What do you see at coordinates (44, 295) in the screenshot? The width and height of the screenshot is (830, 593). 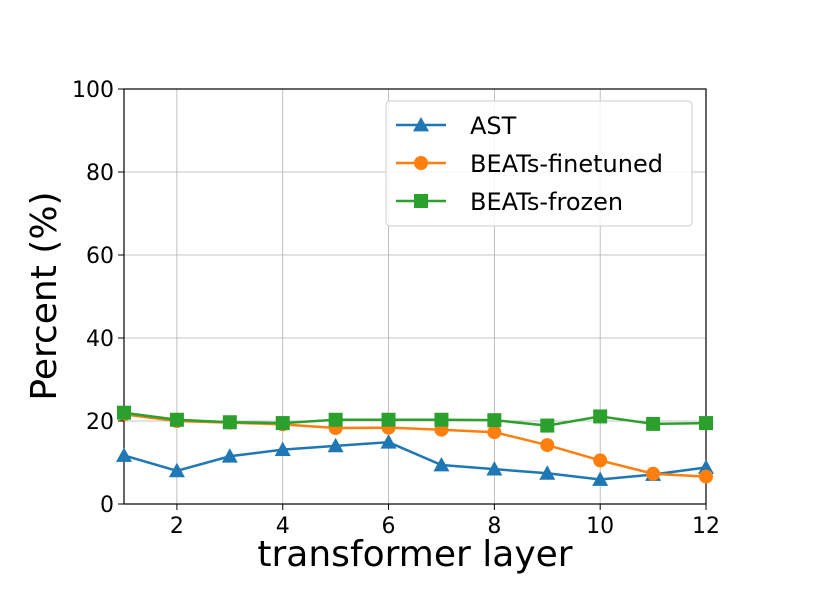 I see `y-axis-title: Percent (%)` at bounding box center [44, 295].